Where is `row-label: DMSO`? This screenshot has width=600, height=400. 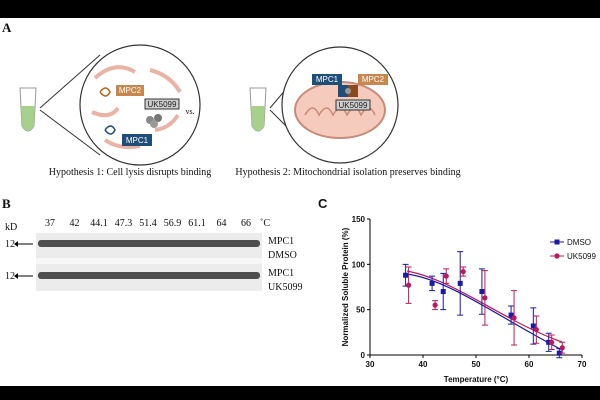
row-label: DMSO is located at coordinates (282, 255).